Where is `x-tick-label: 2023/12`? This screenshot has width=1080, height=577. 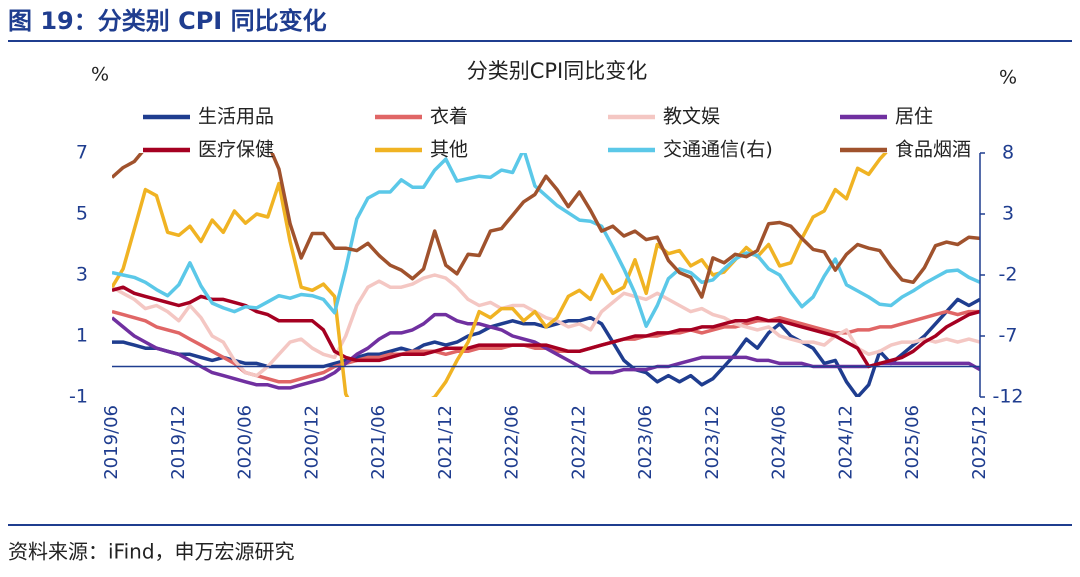
x-tick-label: 2023/12 is located at coordinates (712, 442).